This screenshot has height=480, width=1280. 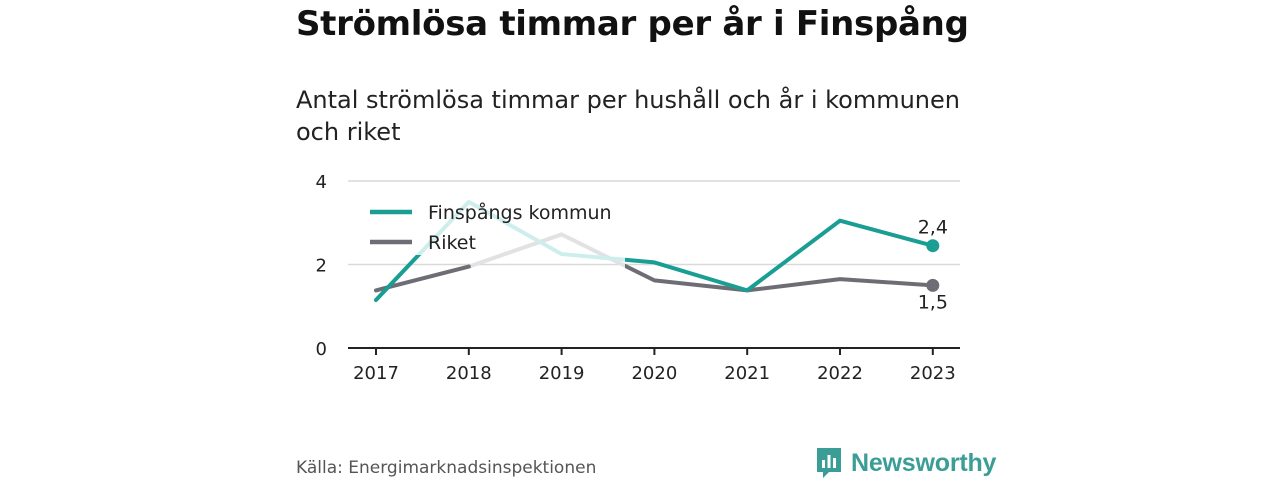 I want to click on brand-logo: Newsworthy, so click(x=905, y=463).